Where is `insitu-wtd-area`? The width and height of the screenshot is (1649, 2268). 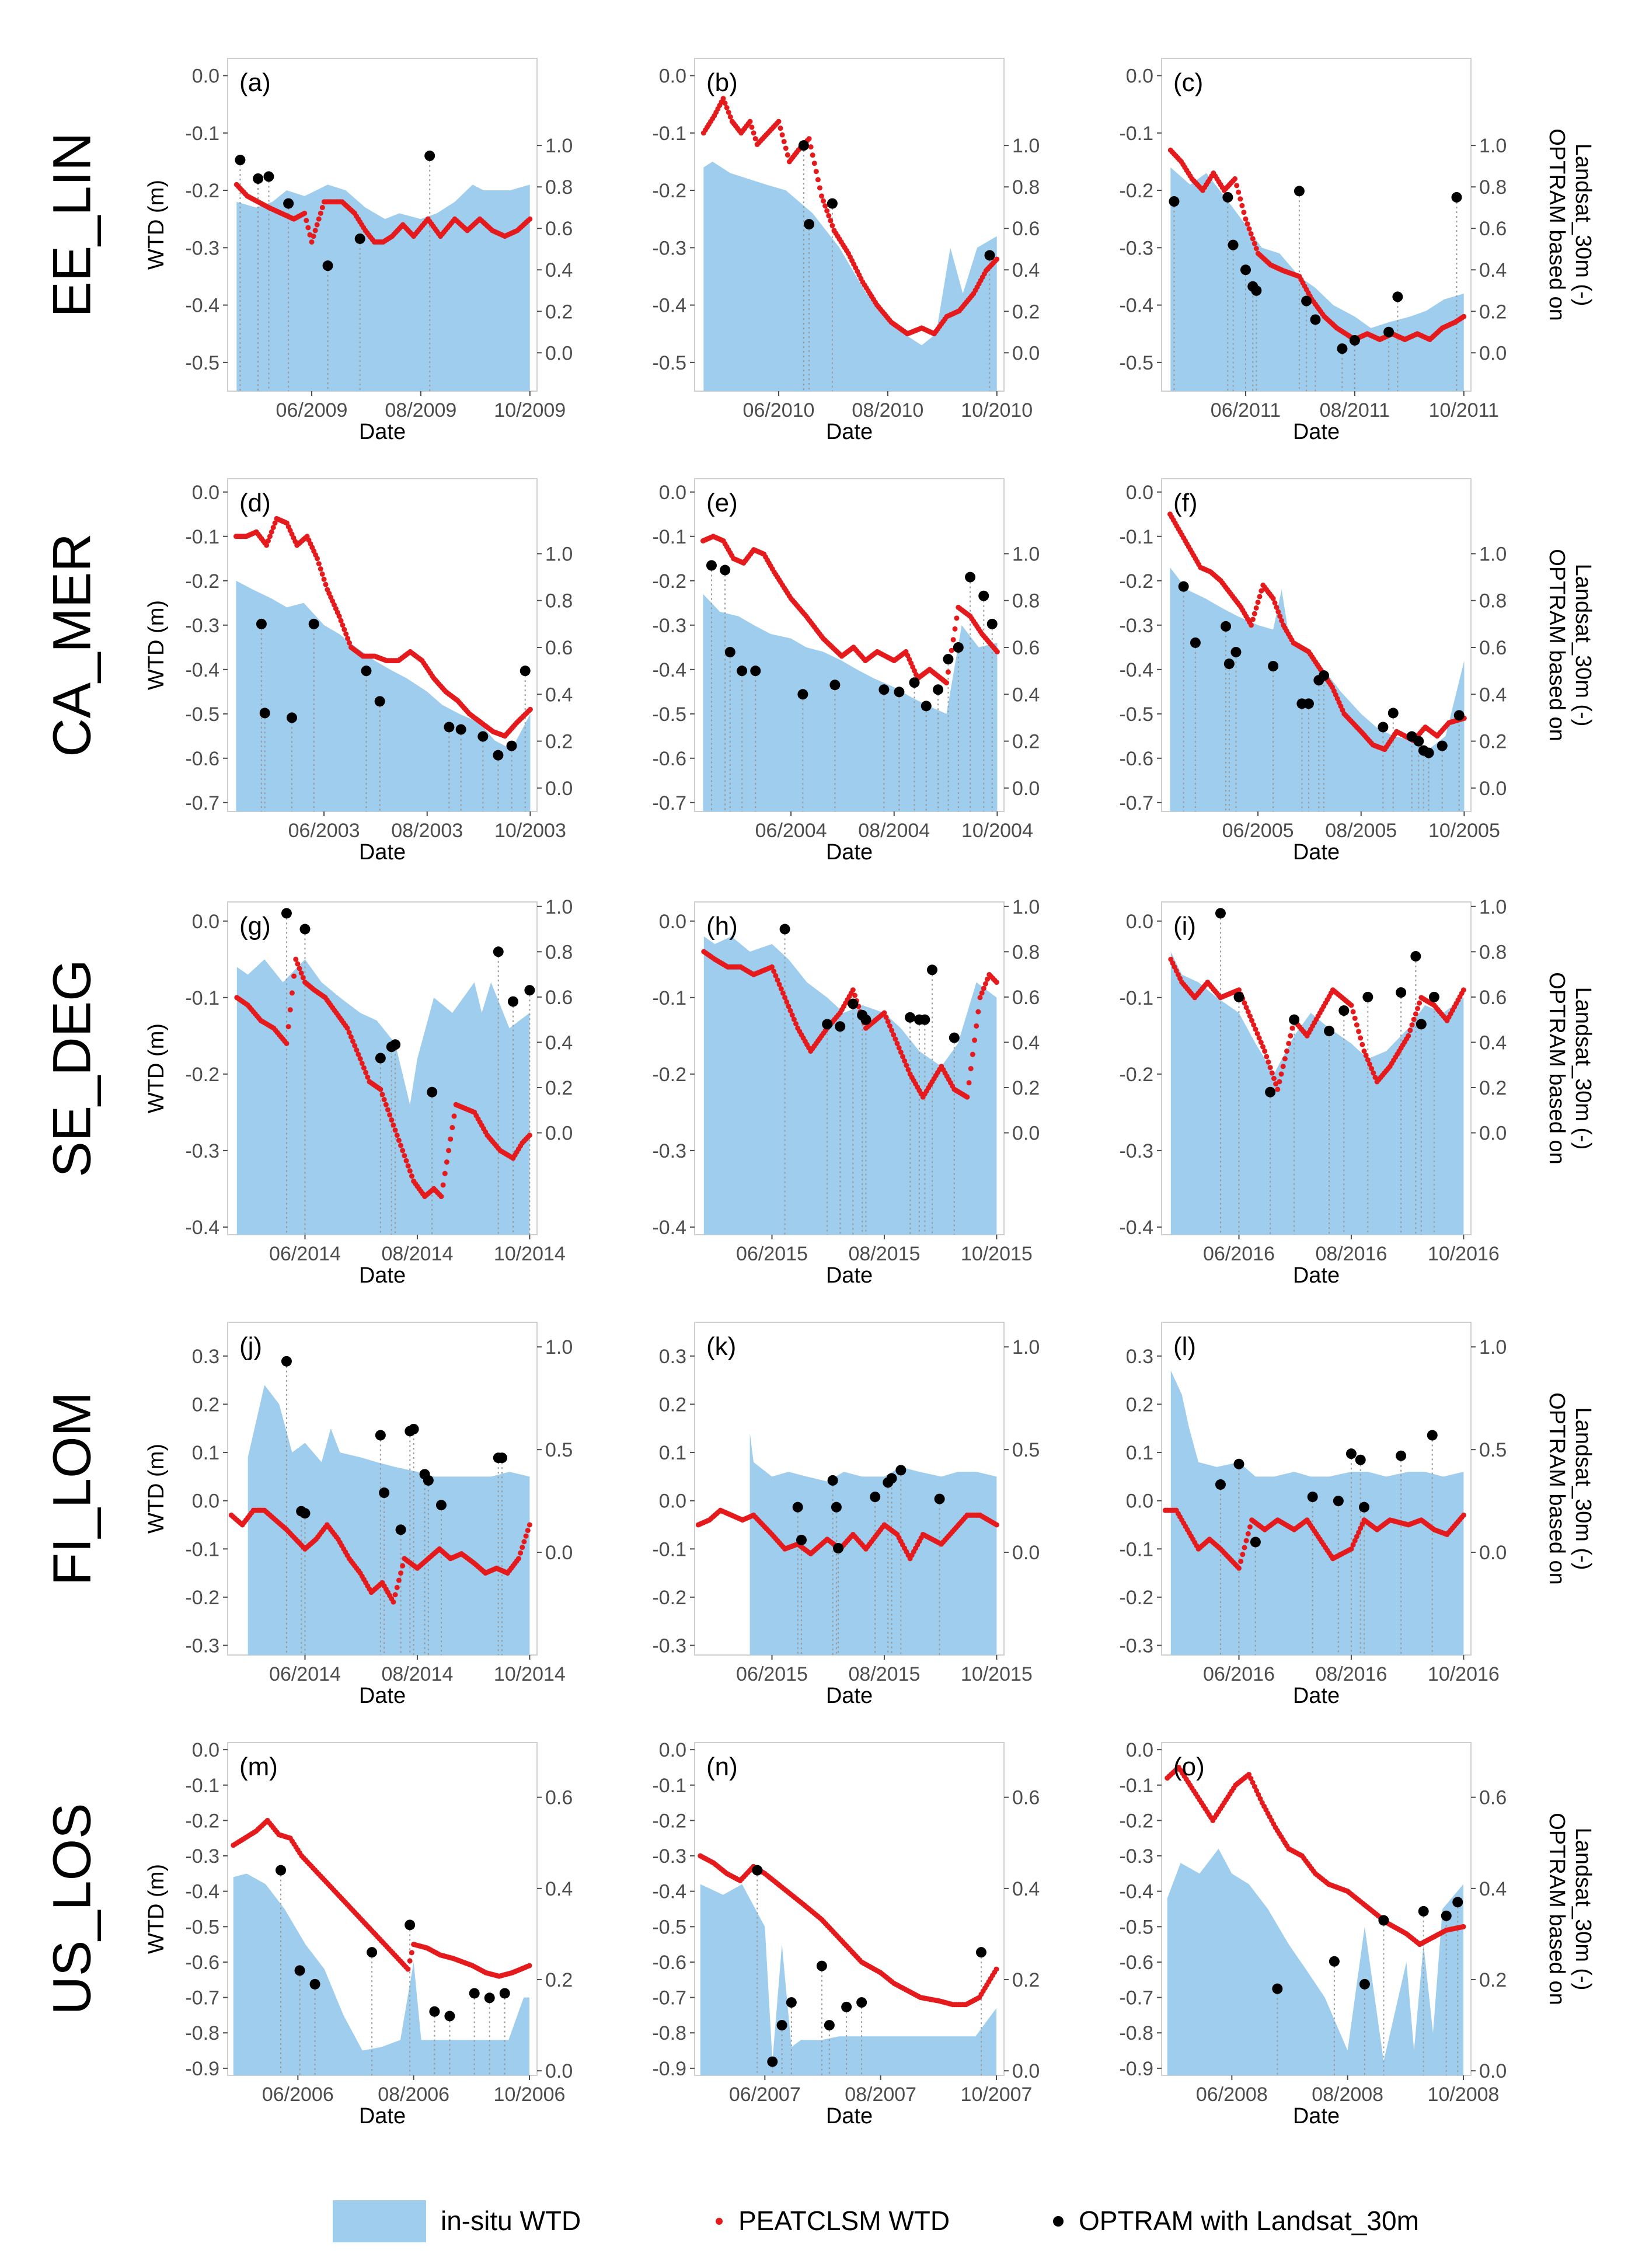 insitu-wtd-area is located at coordinates (850, 276).